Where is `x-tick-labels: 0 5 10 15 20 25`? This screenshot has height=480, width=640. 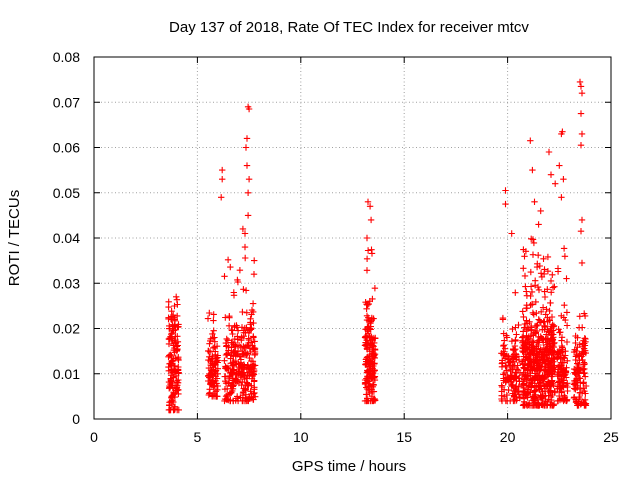 x-tick-labels: 0 5 10 15 20 25 is located at coordinates (354, 437).